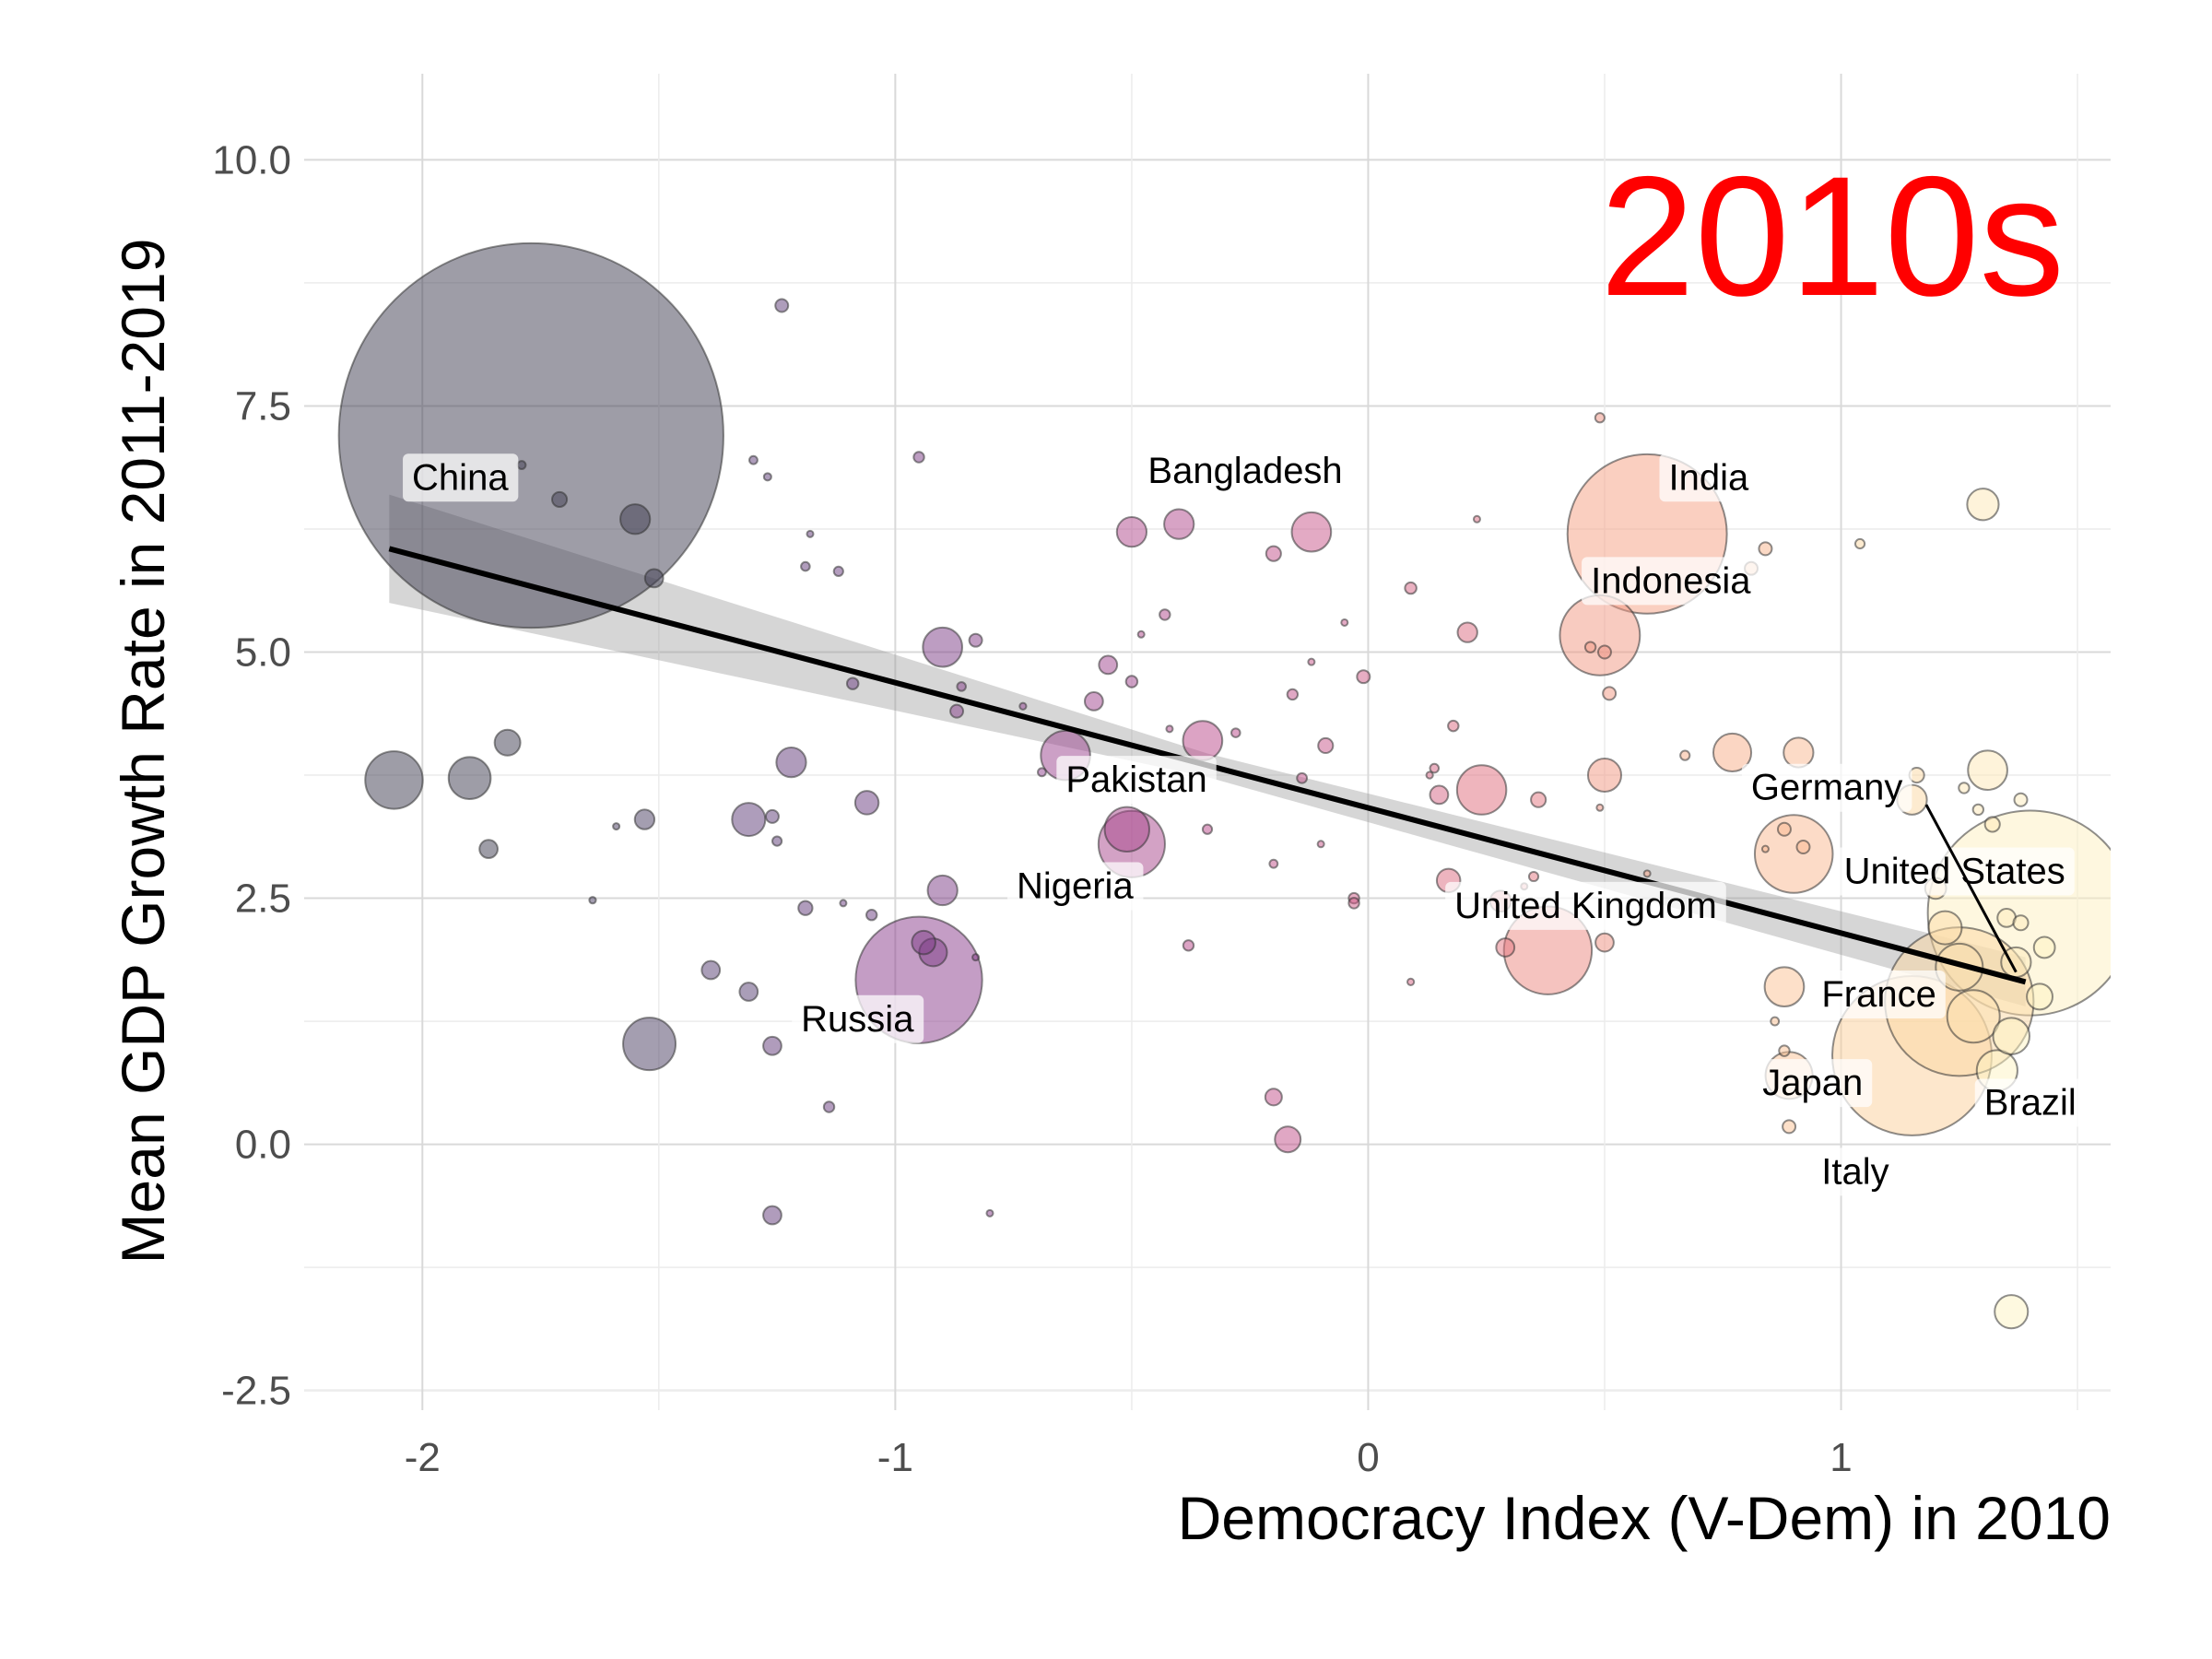 The image size is (2212, 1659). I want to click on label-united-states: United States, so click(1954, 871).